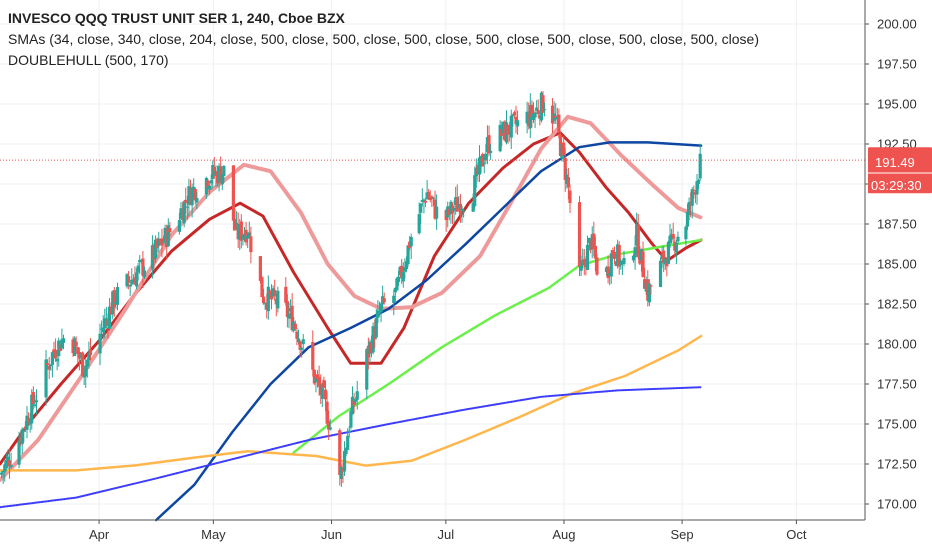 The height and width of the screenshot is (550, 932). What do you see at coordinates (898, 260) in the screenshot?
I see `price-axis-background` at bounding box center [898, 260].